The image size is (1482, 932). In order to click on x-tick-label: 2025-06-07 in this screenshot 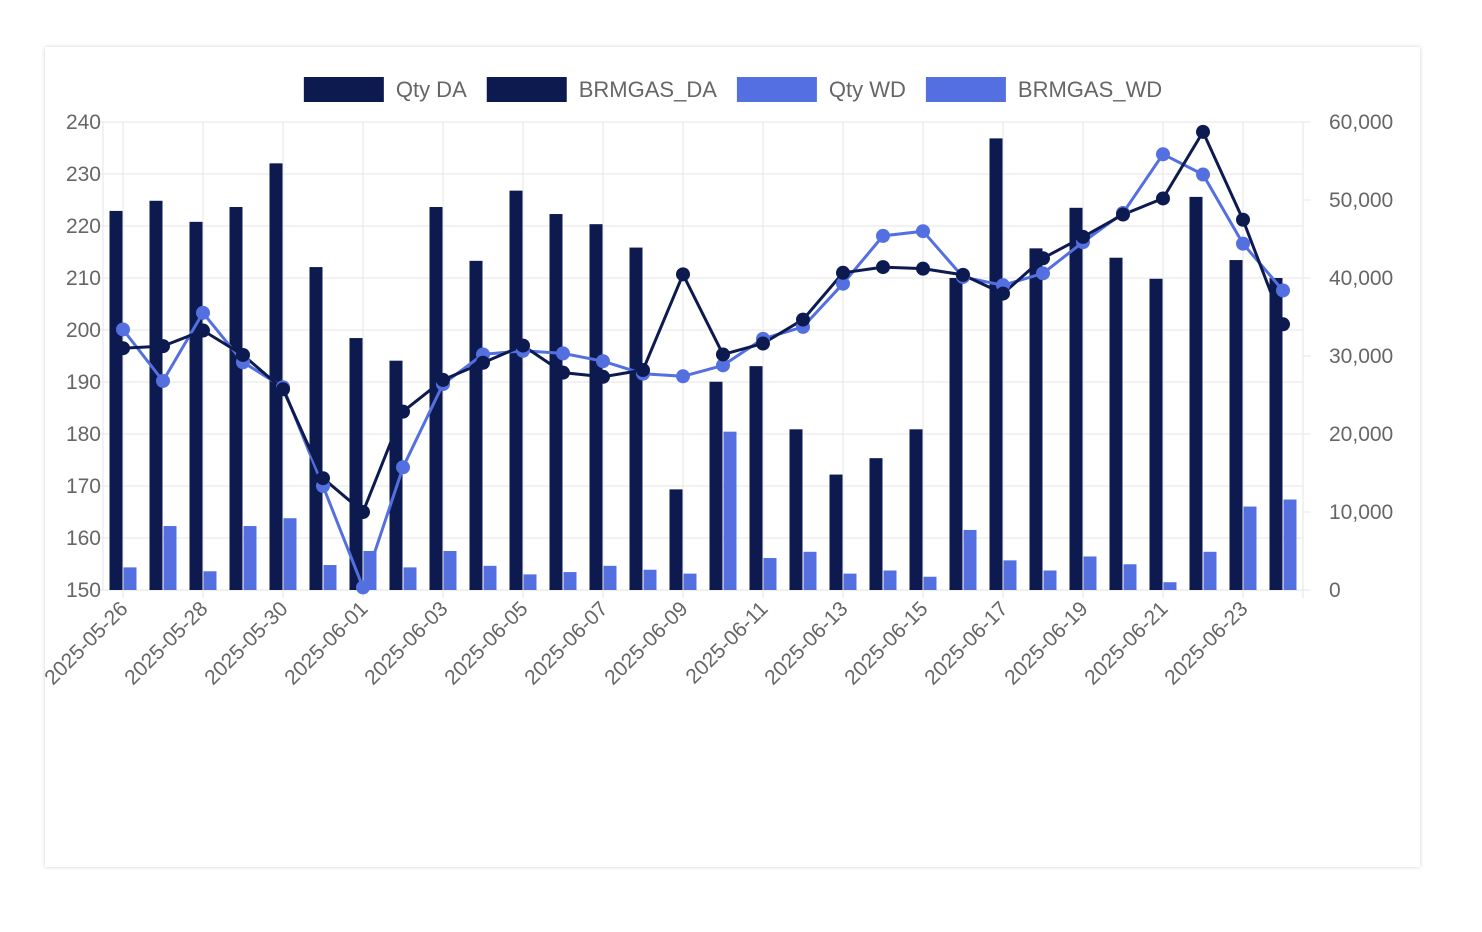, I will do `click(566, 643)`.